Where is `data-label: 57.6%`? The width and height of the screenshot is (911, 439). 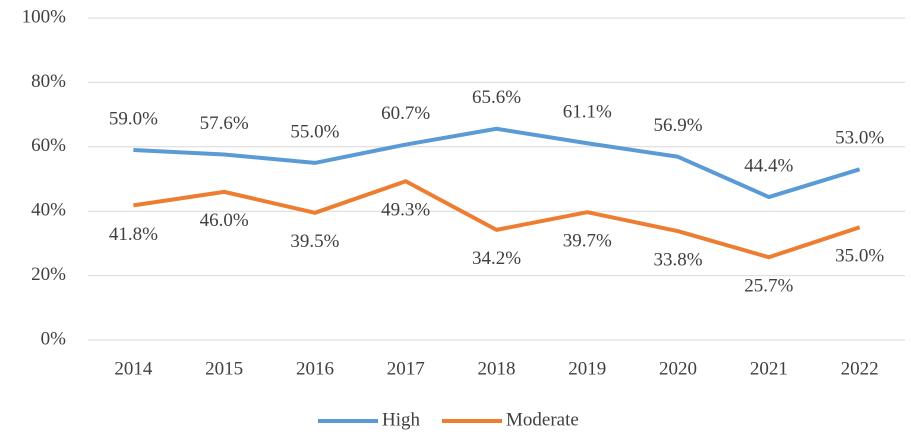
data-label: 57.6% is located at coordinates (224, 123).